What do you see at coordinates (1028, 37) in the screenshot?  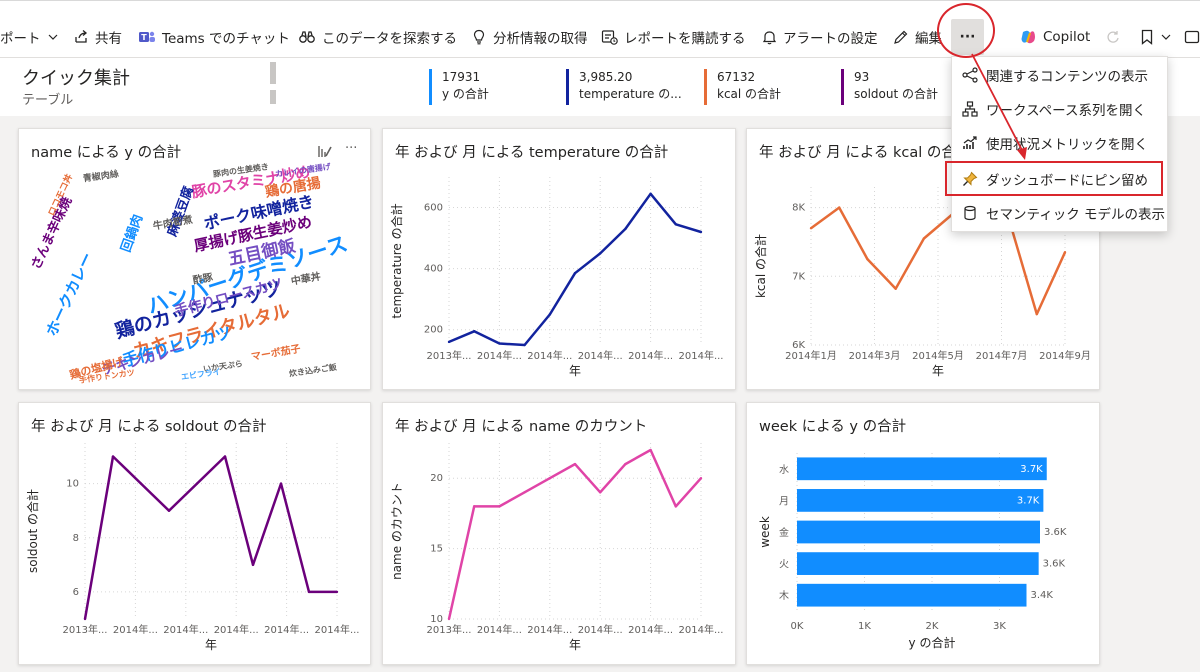 I see `copilot-icon` at bounding box center [1028, 37].